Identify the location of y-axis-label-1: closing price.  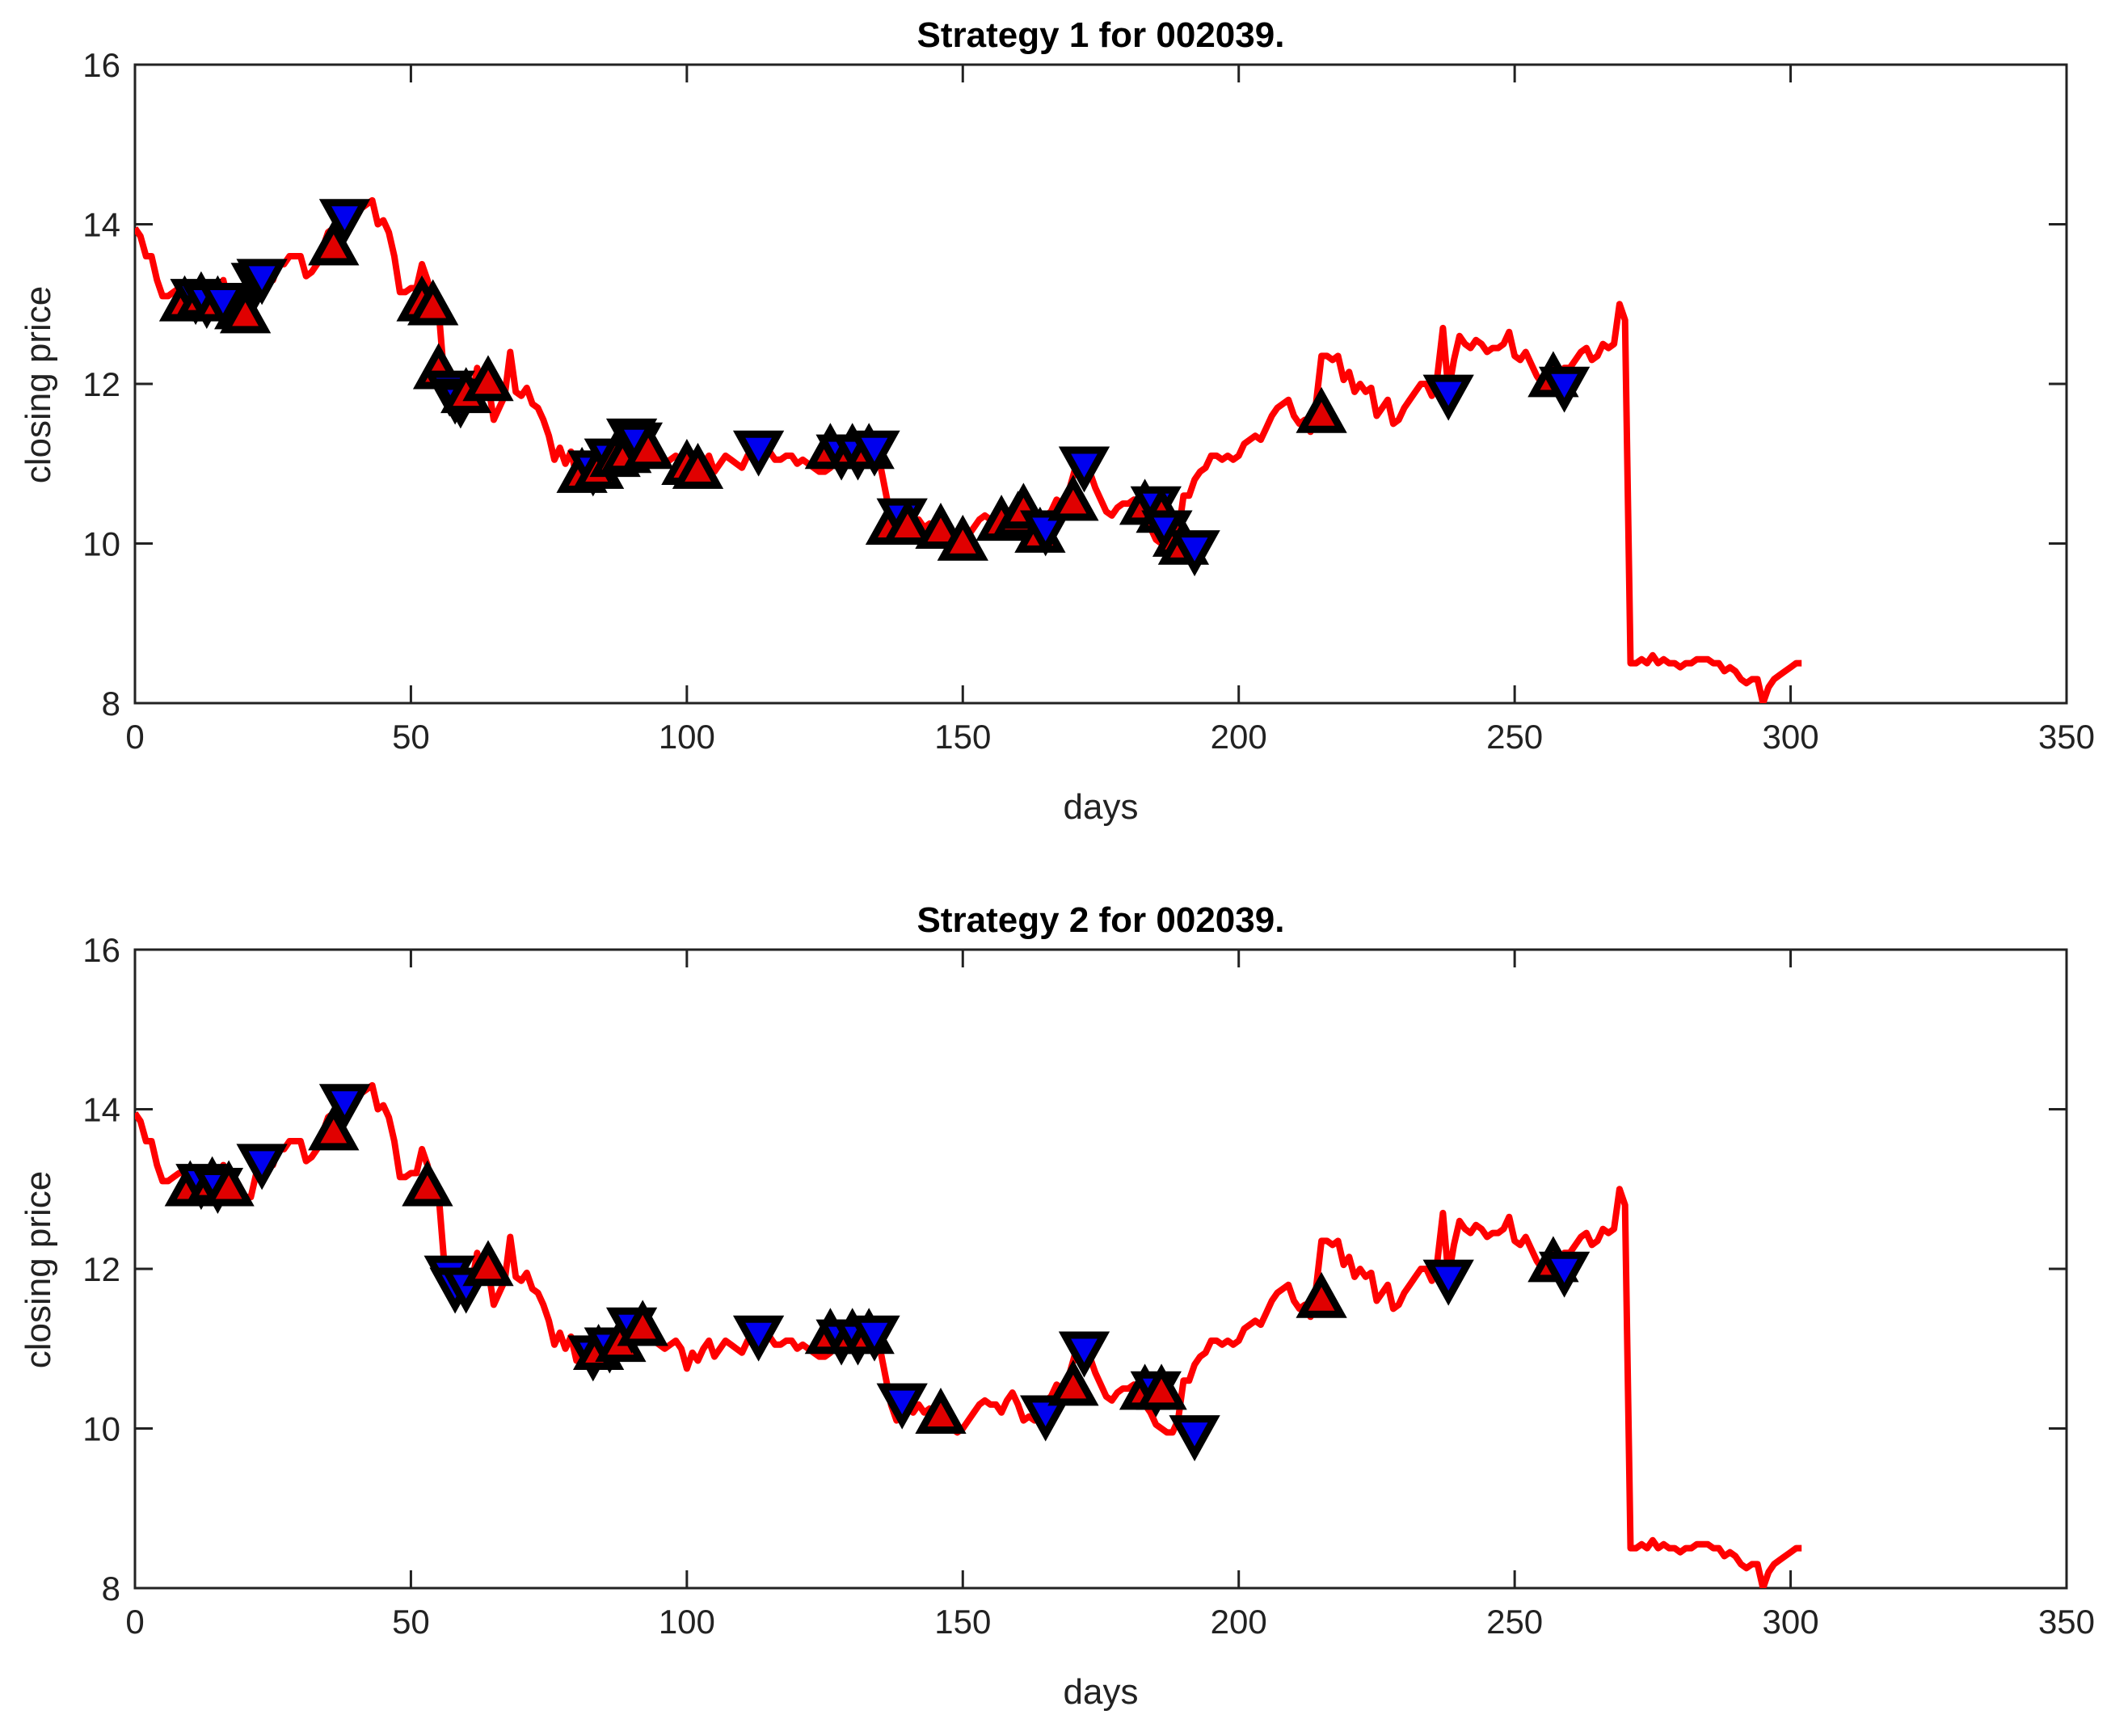
(38, 385).